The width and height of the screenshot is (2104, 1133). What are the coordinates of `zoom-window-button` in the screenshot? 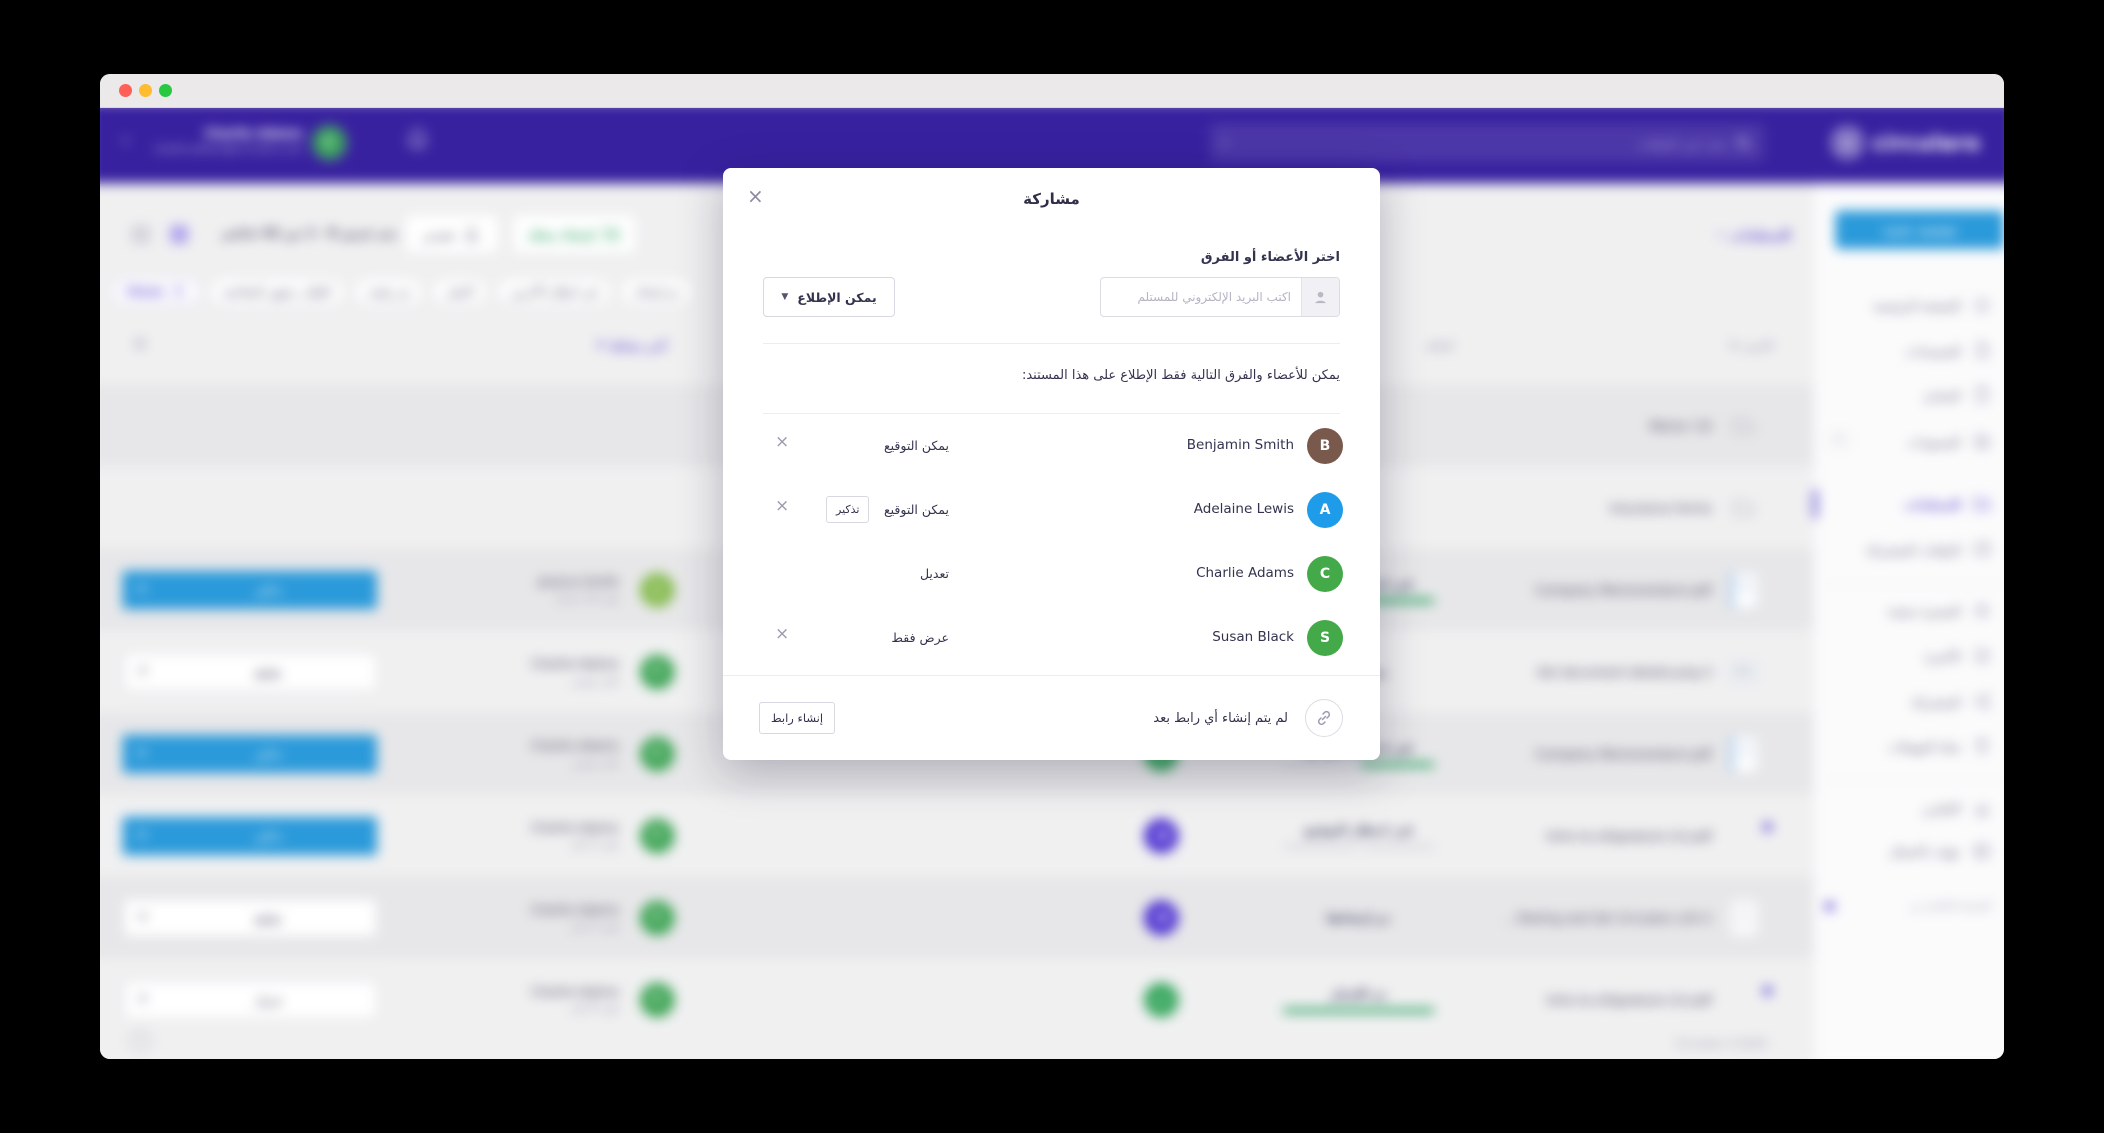 It's located at (165, 90).